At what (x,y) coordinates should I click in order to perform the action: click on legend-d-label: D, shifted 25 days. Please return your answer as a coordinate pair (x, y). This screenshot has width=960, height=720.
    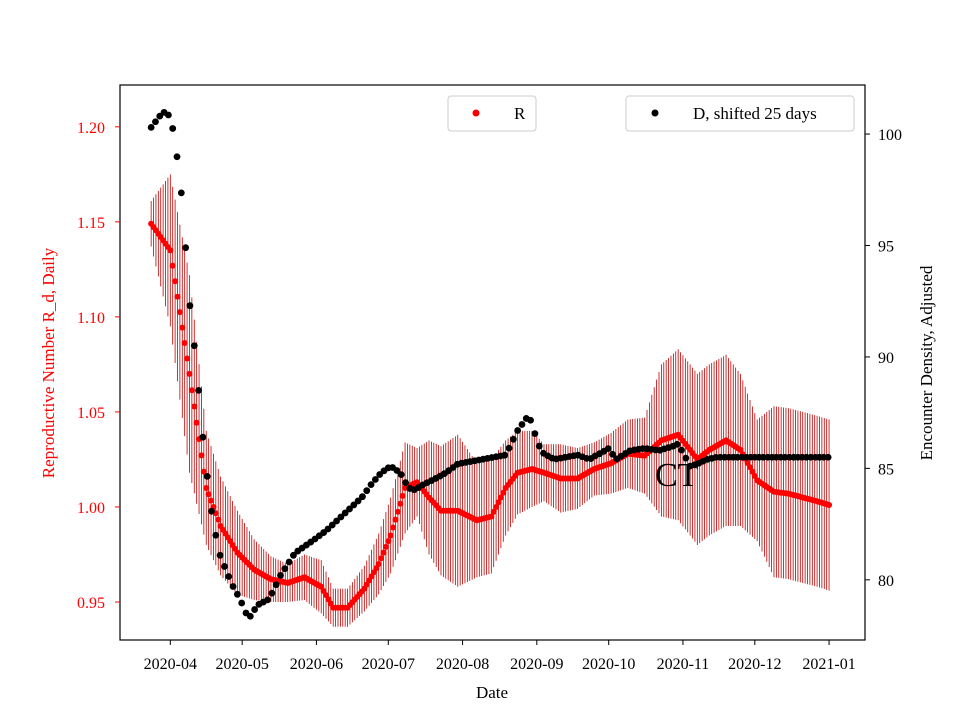
    Looking at the image, I should click on (755, 113).